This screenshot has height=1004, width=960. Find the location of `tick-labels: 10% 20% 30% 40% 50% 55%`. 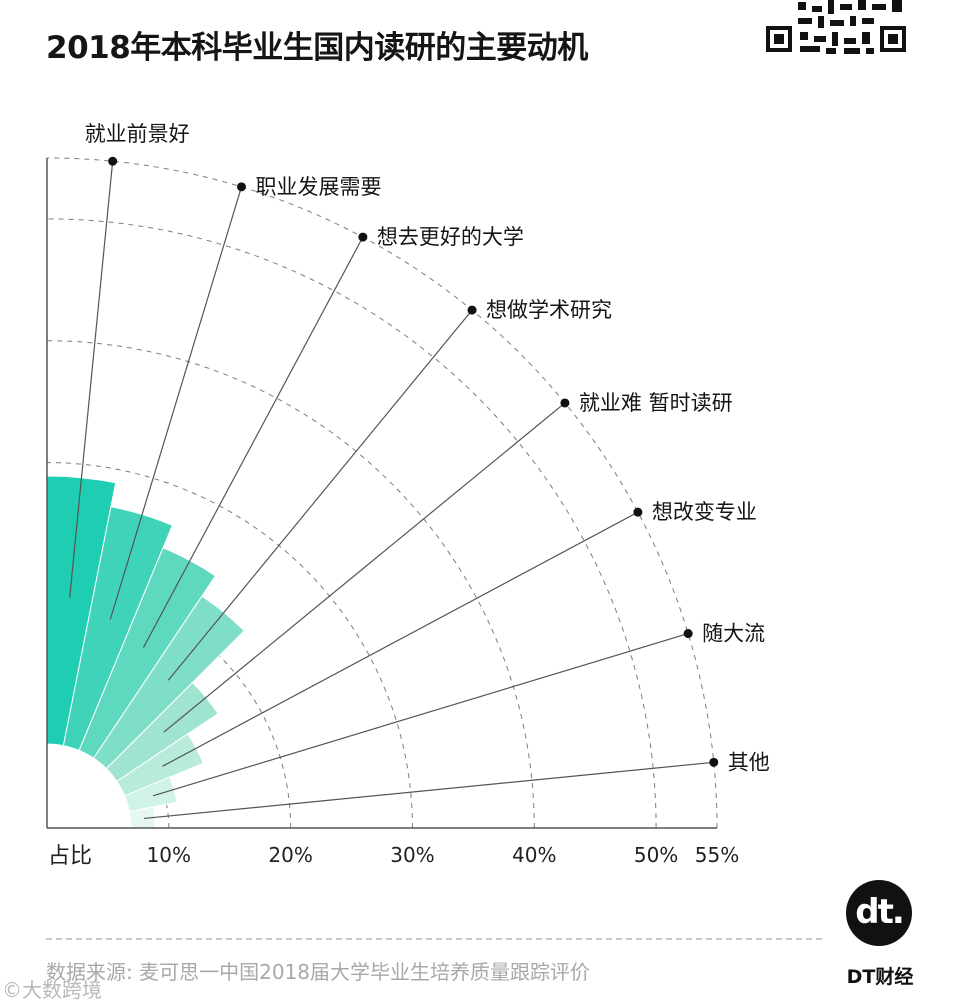

tick-labels: 10% 20% 30% 40% 50% 55% is located at coordinates (443, 855).